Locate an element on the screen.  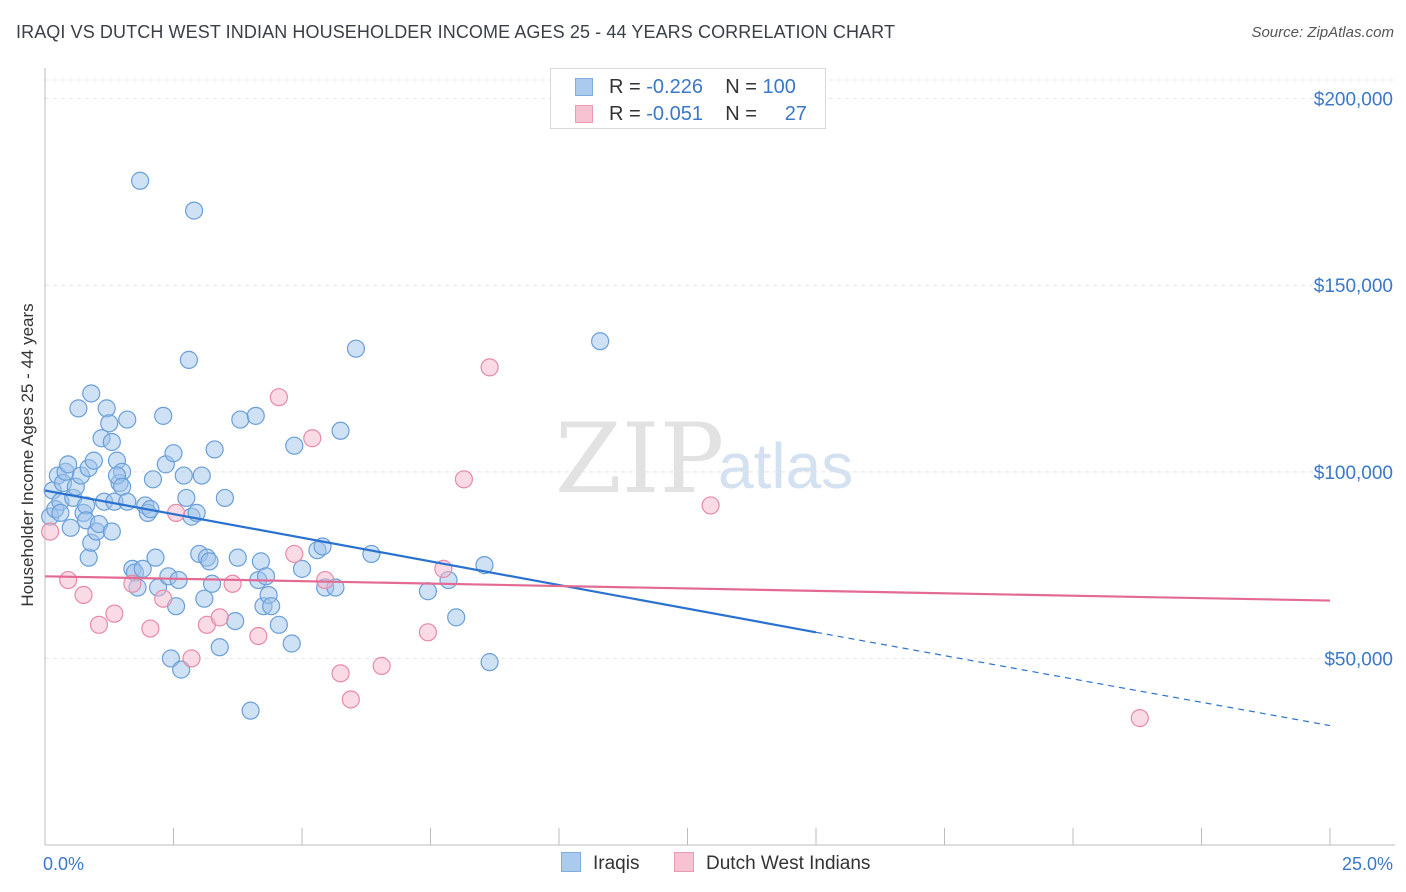
y-tick-label: $200,000 is located at coordinates (1353, 100).